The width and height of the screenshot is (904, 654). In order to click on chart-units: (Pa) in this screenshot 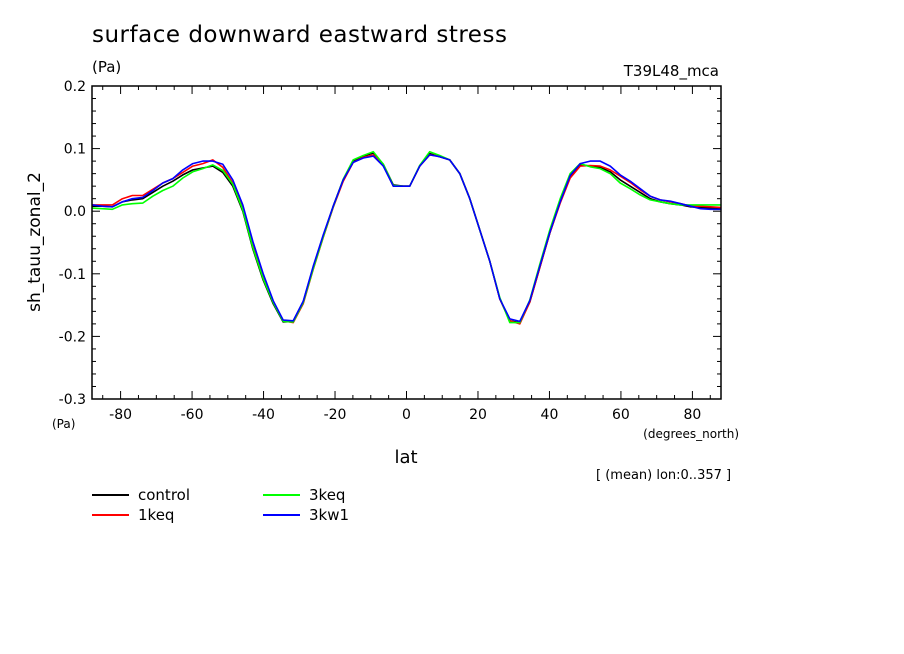, I will do `click(107, 67)`.